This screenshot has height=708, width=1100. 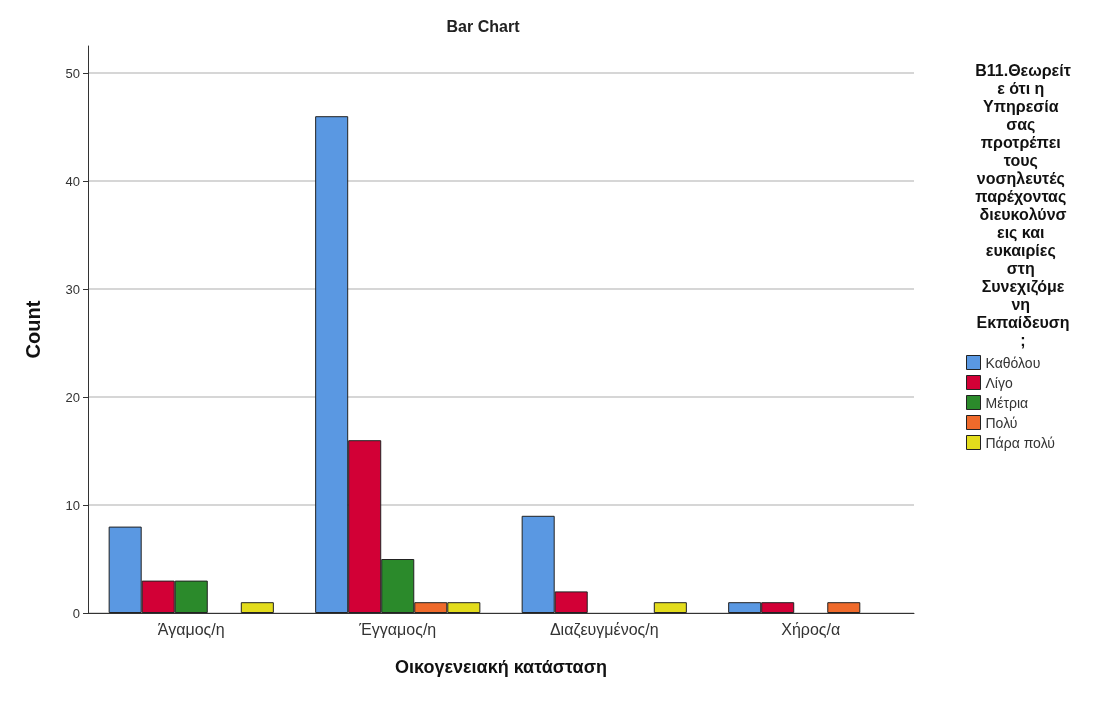 What do you see at coordinates (33, 329) in the screenshot?
I see `y-axis-title: Count` at bounding box center [33, 329].